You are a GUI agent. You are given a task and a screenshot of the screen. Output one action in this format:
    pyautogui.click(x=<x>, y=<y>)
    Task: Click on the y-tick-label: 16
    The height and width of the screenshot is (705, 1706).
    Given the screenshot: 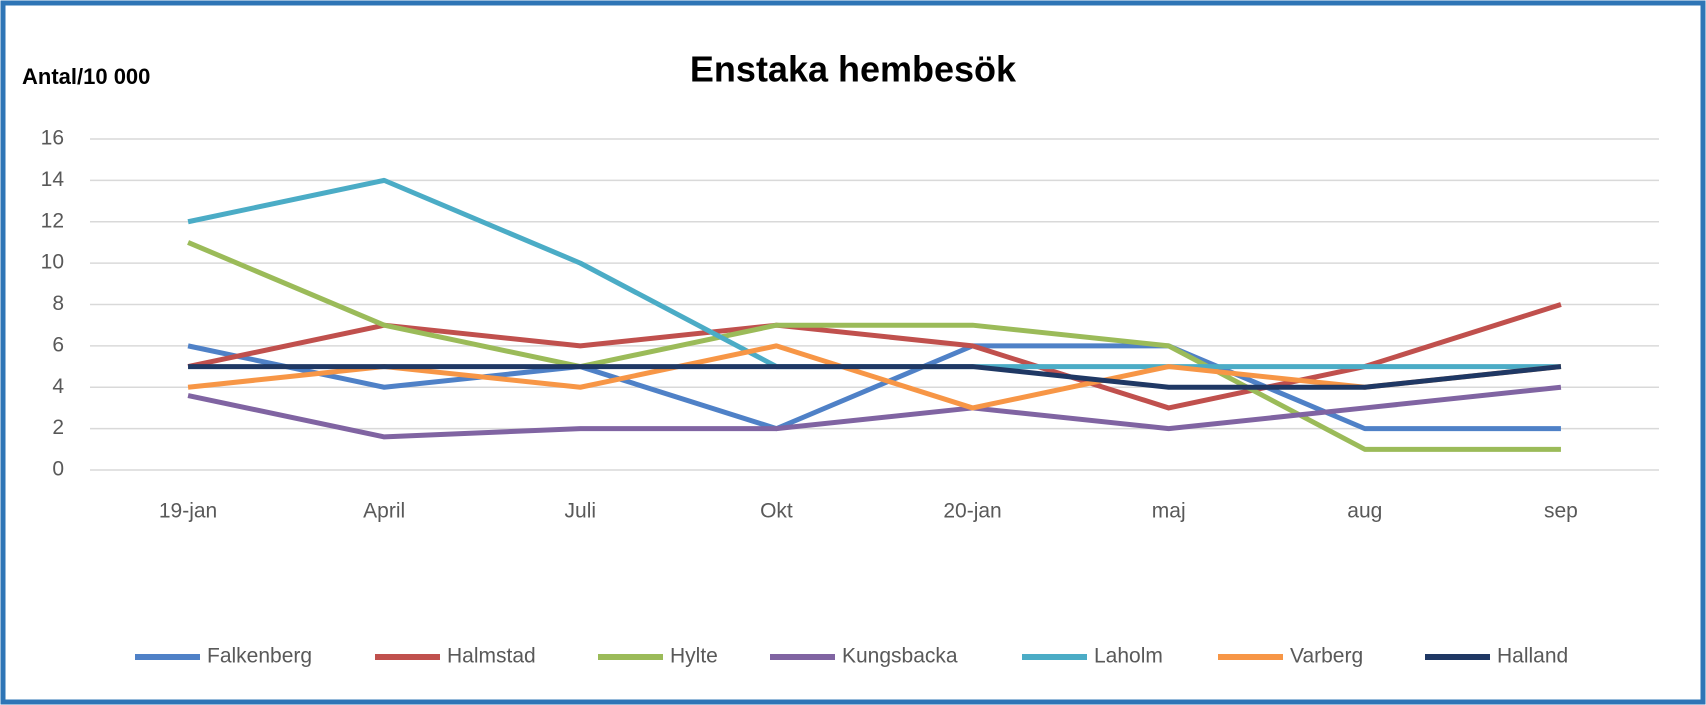 What is the action you would take?
    pyautogui.click(x=52, y=138)
    